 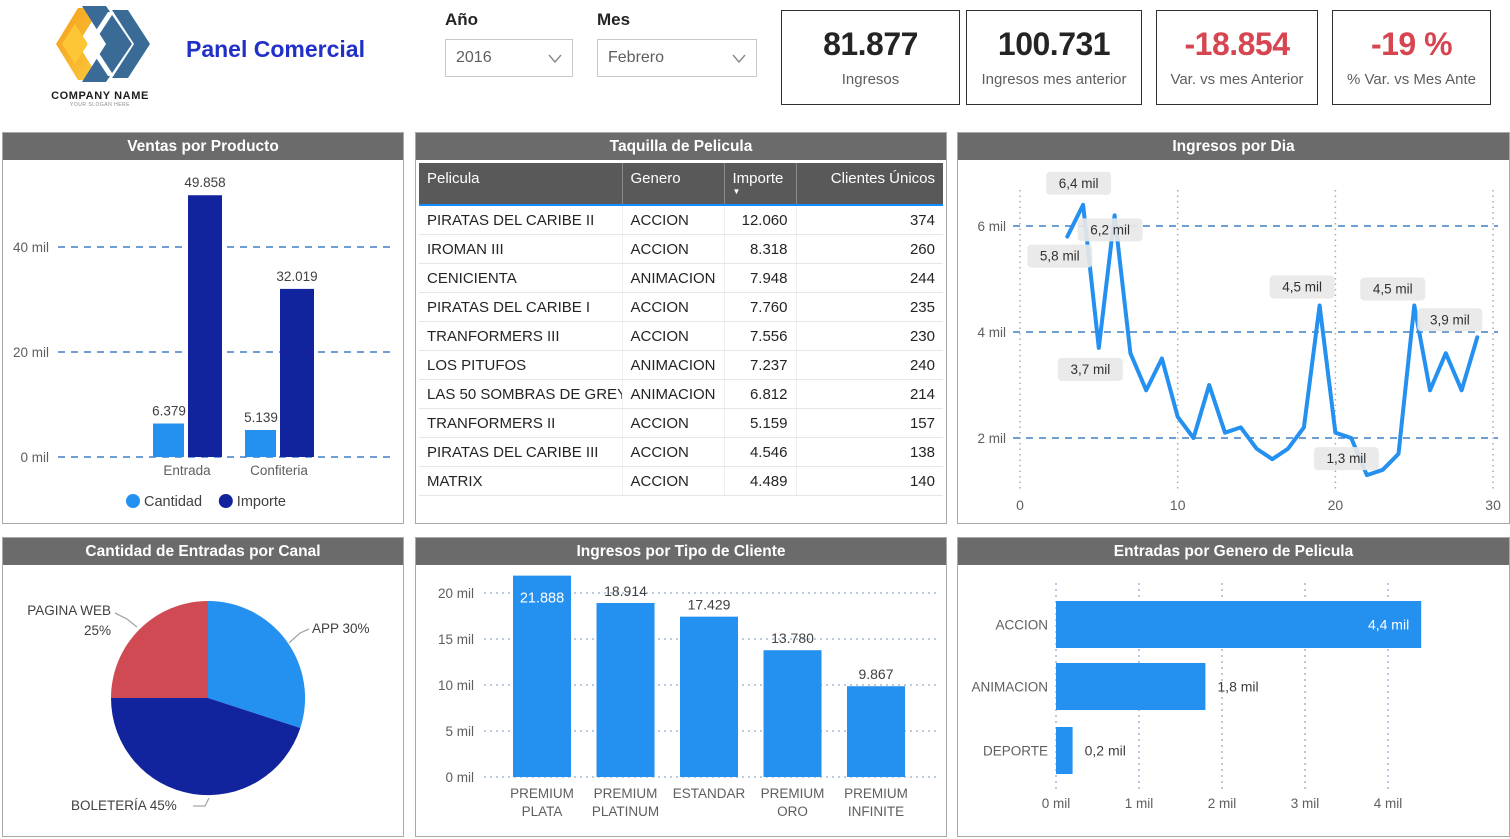 I want to click on kpi-card-ingresos: 81.877 Ingresos, so click(x=870, y=57).